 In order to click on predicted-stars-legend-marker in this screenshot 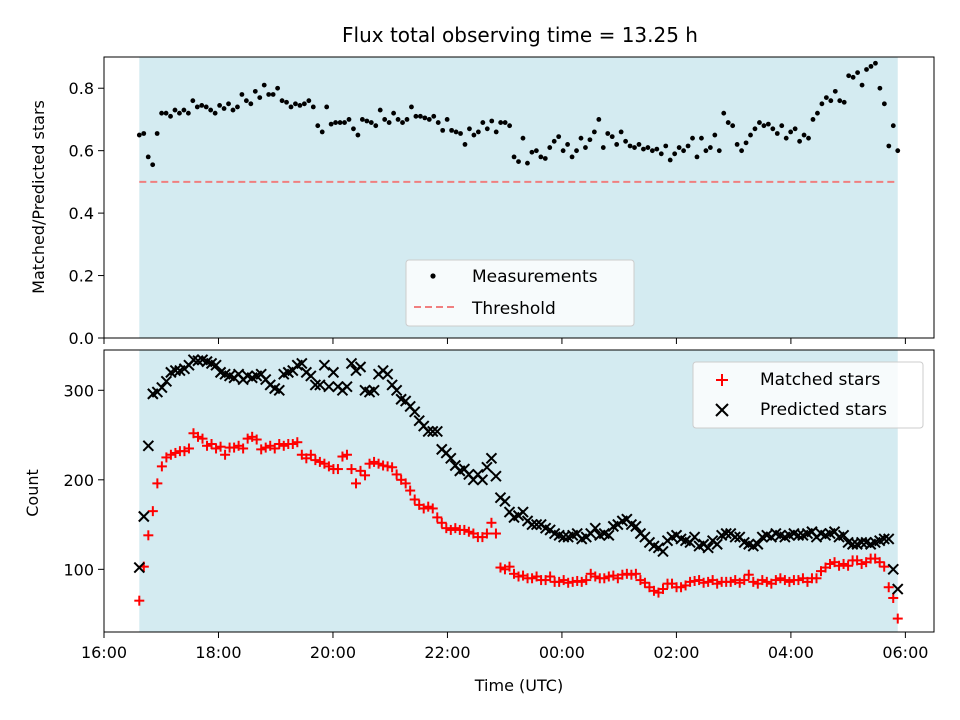, I will do `click(722, 410)`.